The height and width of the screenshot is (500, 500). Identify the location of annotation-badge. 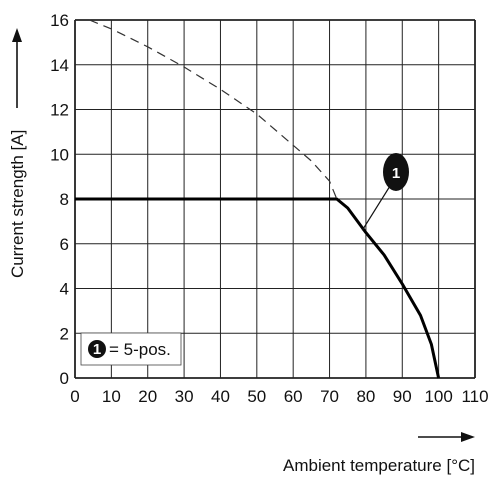
(396, 172).